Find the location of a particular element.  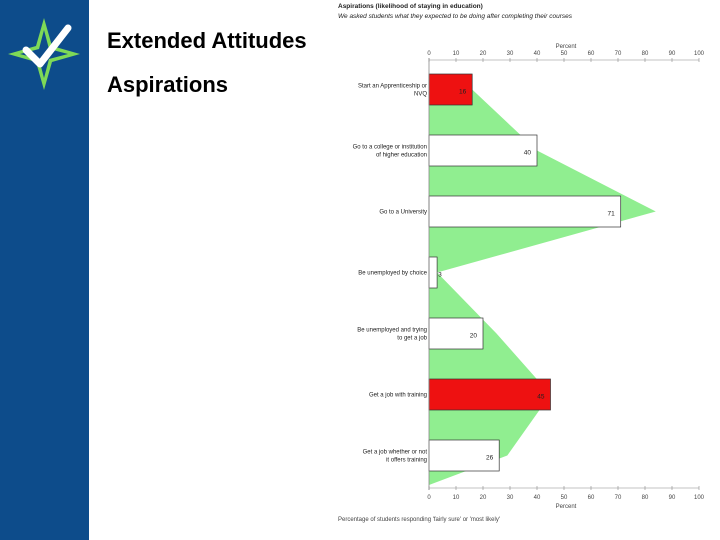

value-label: 20 is located at coordinates (474, 336).